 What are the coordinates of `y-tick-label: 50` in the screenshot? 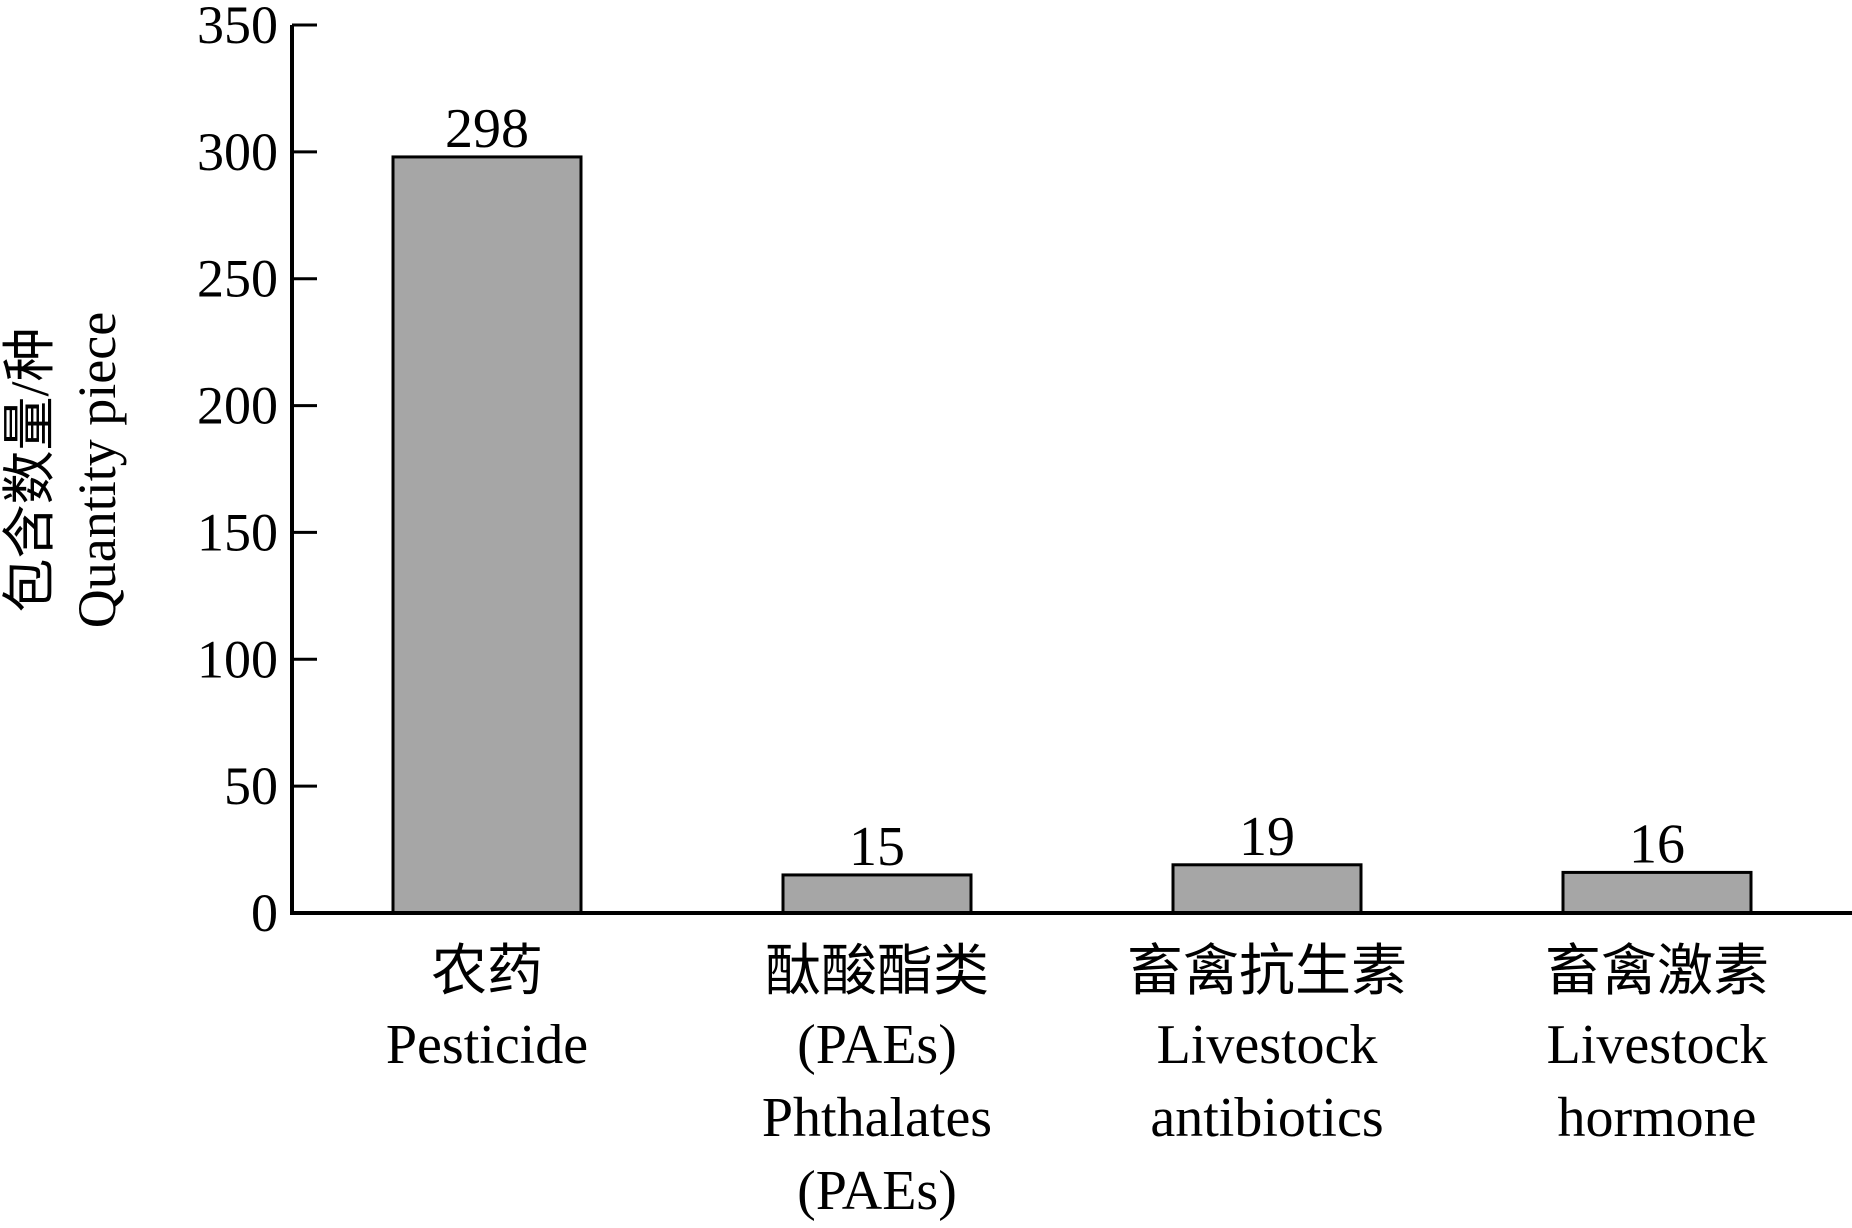 It's located at (251, 786).